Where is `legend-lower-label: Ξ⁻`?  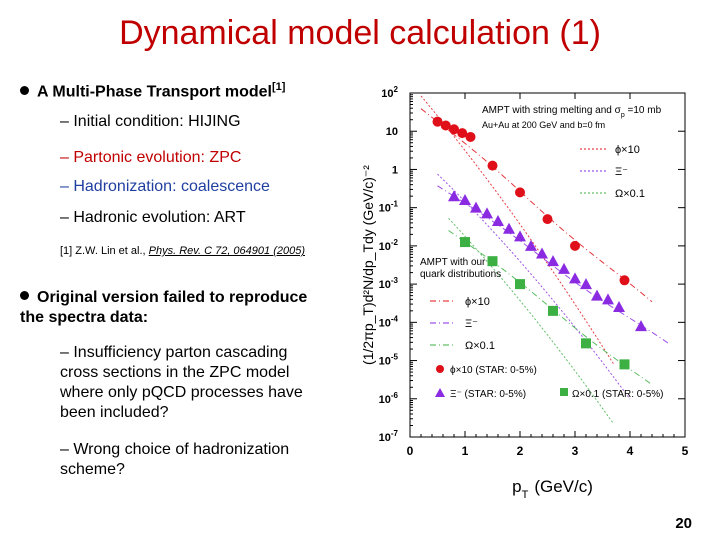 legend-lower-label: Ξ⁻ is located at coordinates (471, 324).